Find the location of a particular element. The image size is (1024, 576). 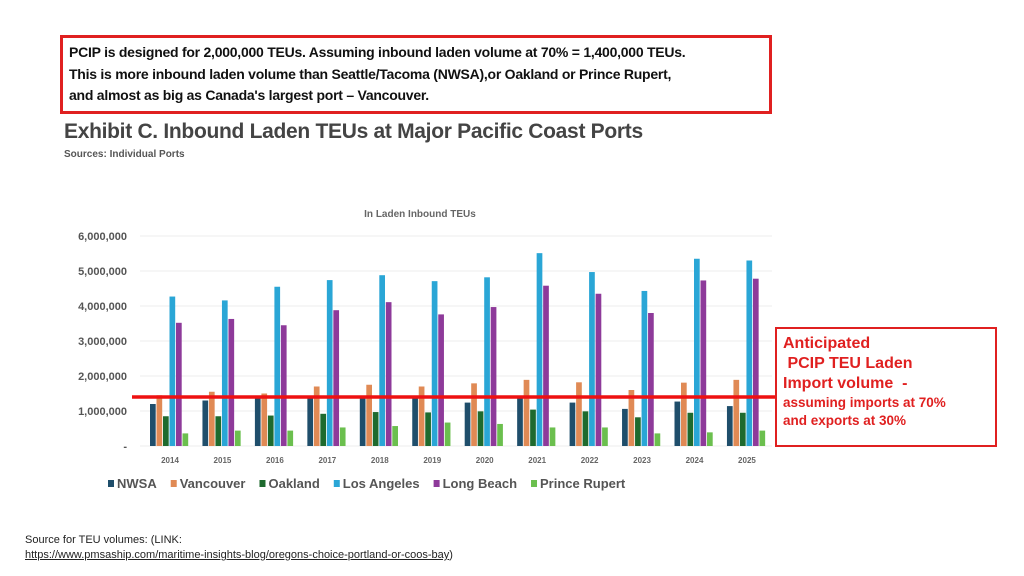

bar-vancouver-2020 is located at coordinates (474, 414).